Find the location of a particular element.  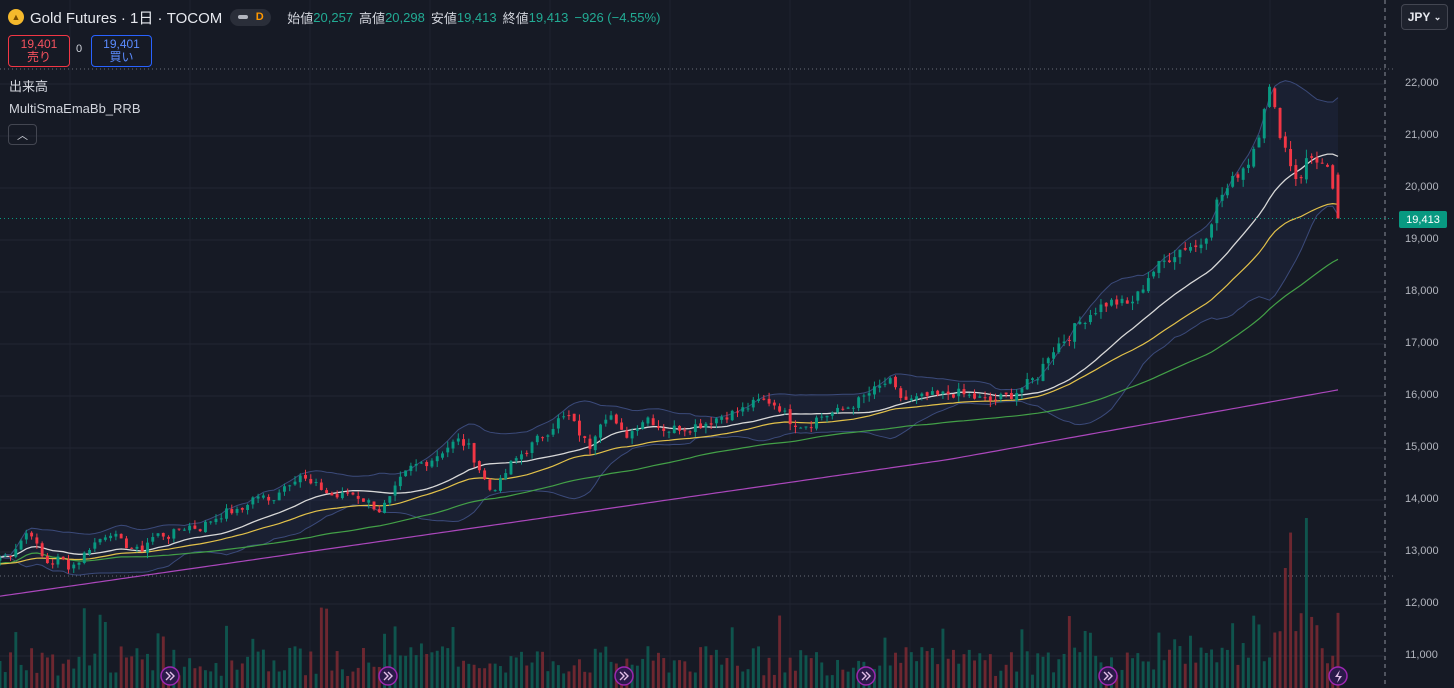

market-status-pill: D is located at coordinates (251, 17).